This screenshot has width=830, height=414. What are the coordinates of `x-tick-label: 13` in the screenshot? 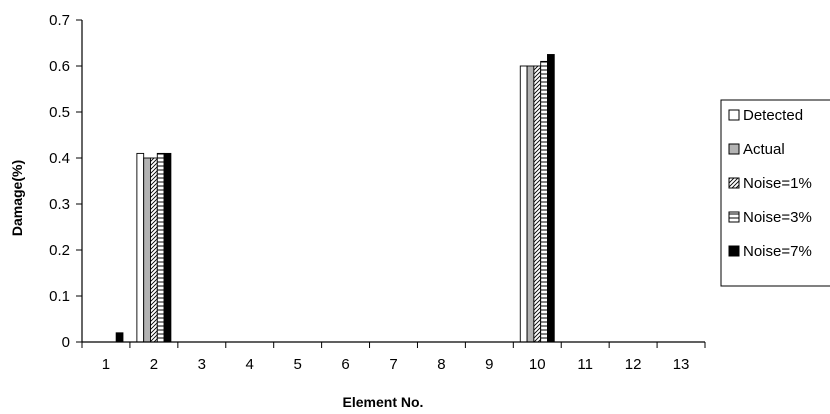 It's located at (681, 364).